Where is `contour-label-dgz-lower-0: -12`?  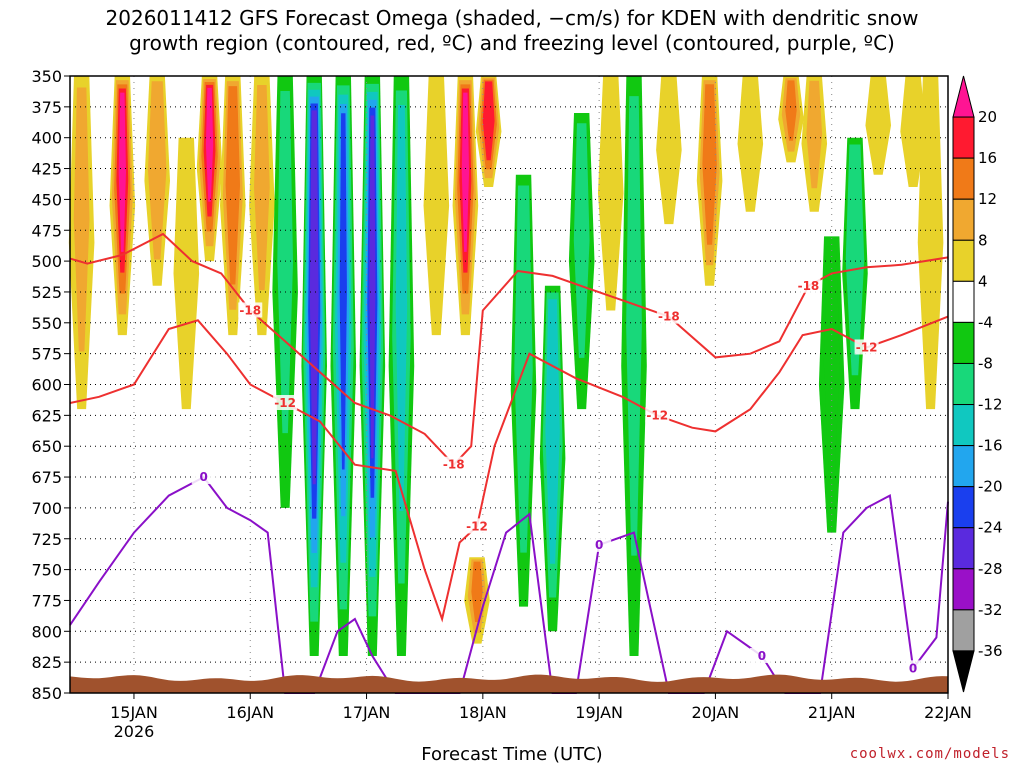
contour-label-dgz-lower-0: -12 is located at coordinates (285, 403).